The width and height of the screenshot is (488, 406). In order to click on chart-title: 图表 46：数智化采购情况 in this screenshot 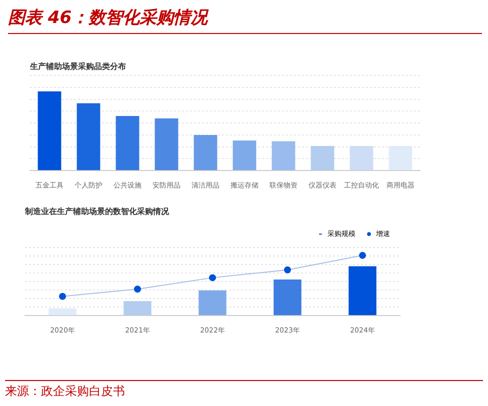, I will do `click(245, 20)`.